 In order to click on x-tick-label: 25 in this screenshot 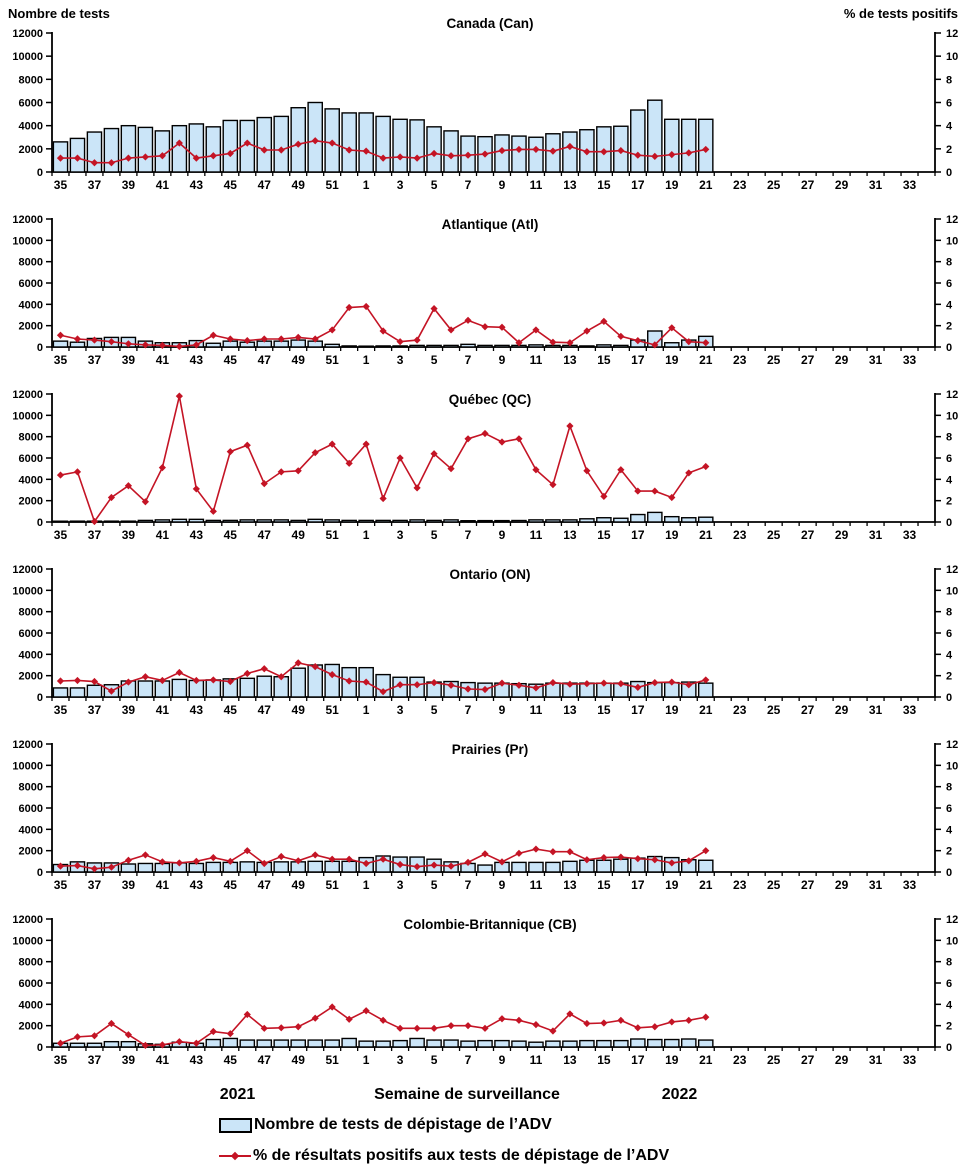, I will do `click(774, 885)`.